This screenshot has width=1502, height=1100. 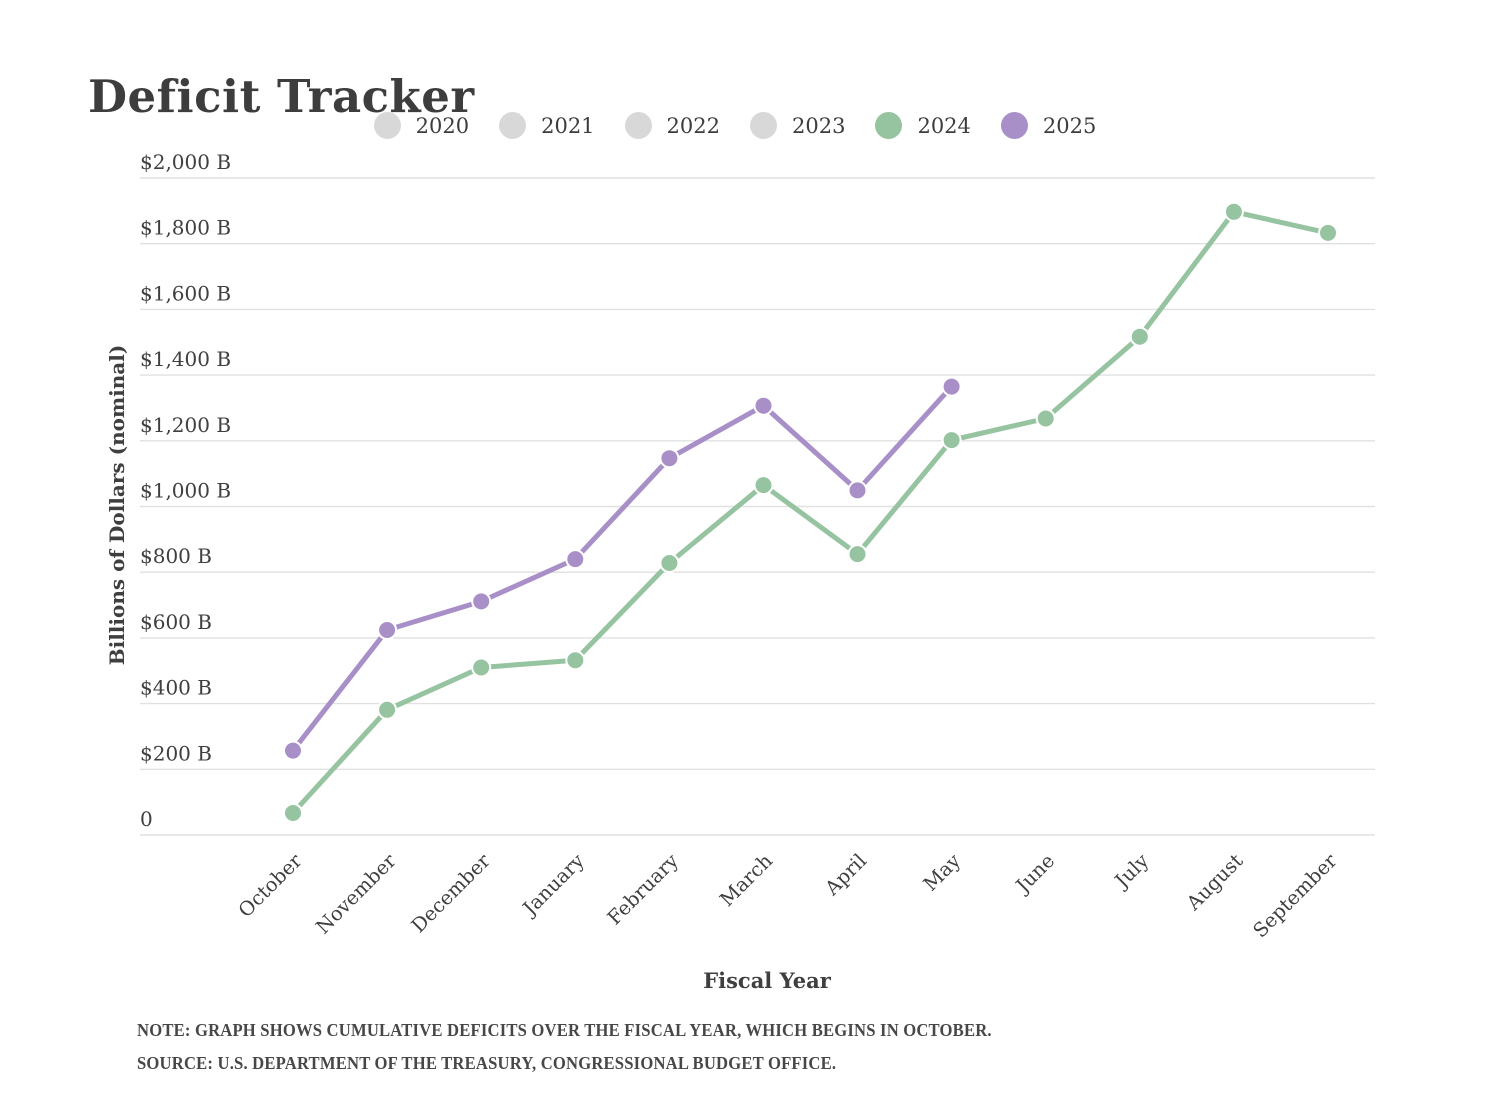 What do you see at coordinates (176, 688) in the screenshot?
I see `y-tick-label: $400 B` at bounding box center [176, 688].